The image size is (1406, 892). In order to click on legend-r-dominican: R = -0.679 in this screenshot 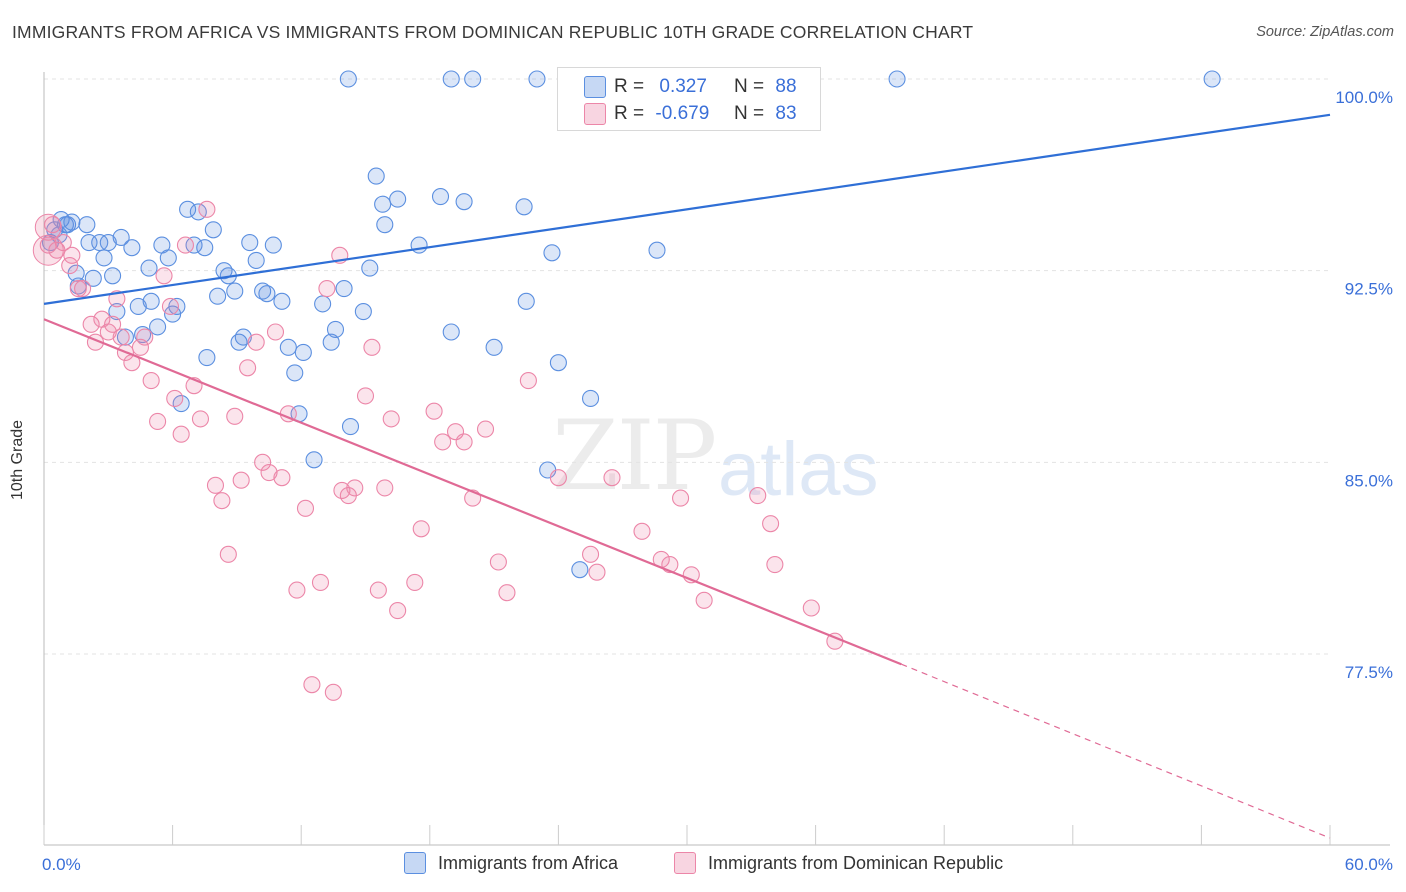, I will do `click(661, 114)`.